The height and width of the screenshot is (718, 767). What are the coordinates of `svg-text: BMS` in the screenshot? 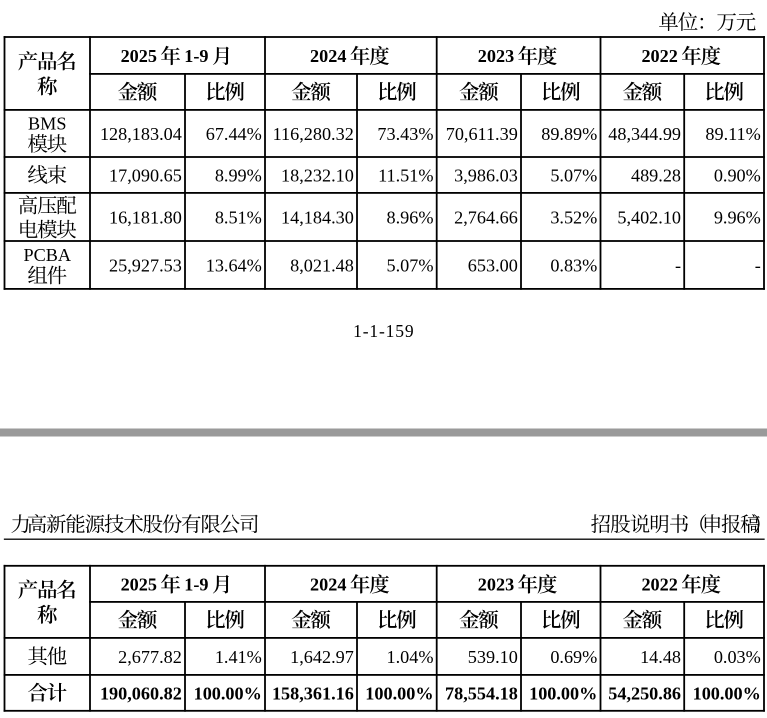 It's located at (47, 123).